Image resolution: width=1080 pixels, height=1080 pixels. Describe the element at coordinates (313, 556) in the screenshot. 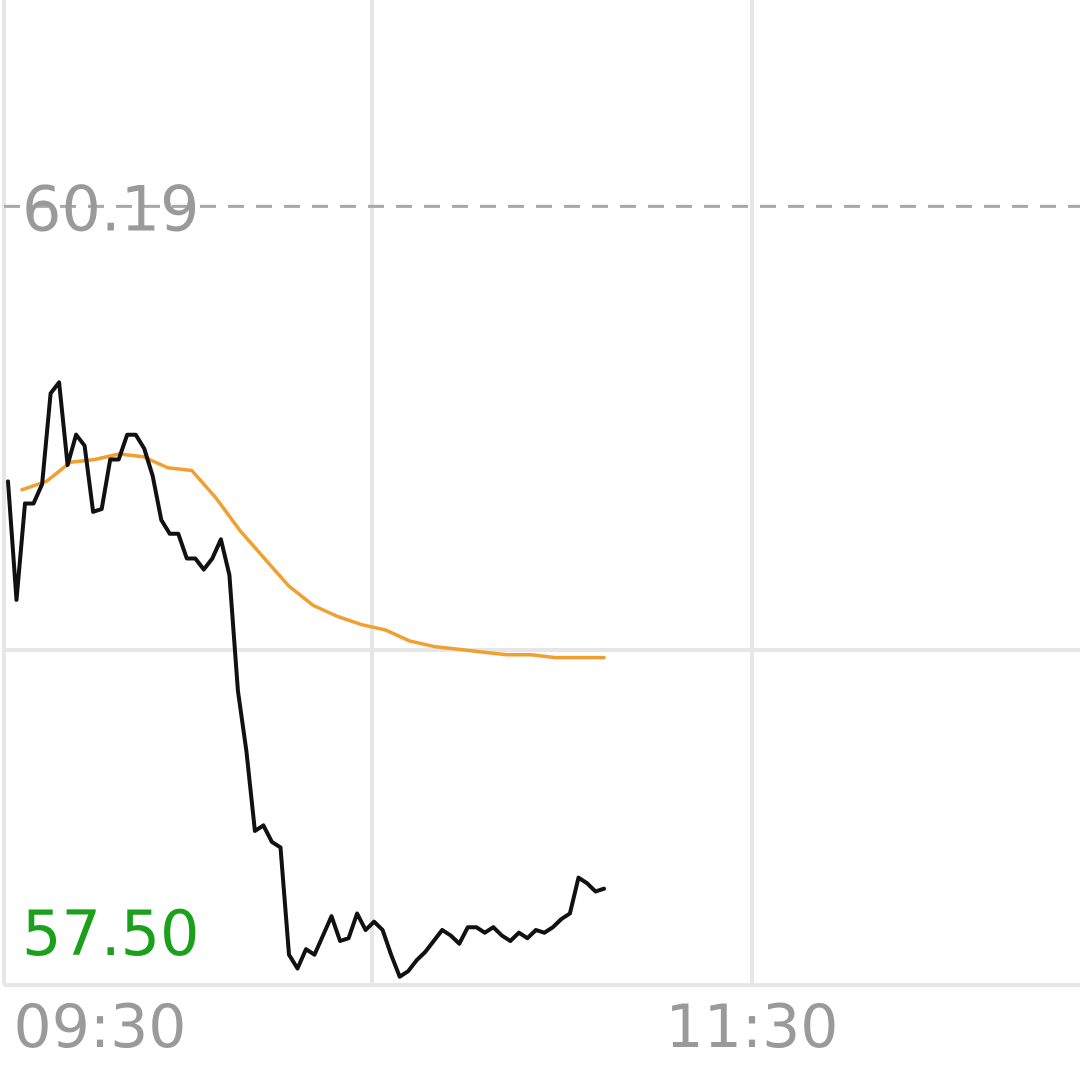

I see `average-line` at that location.